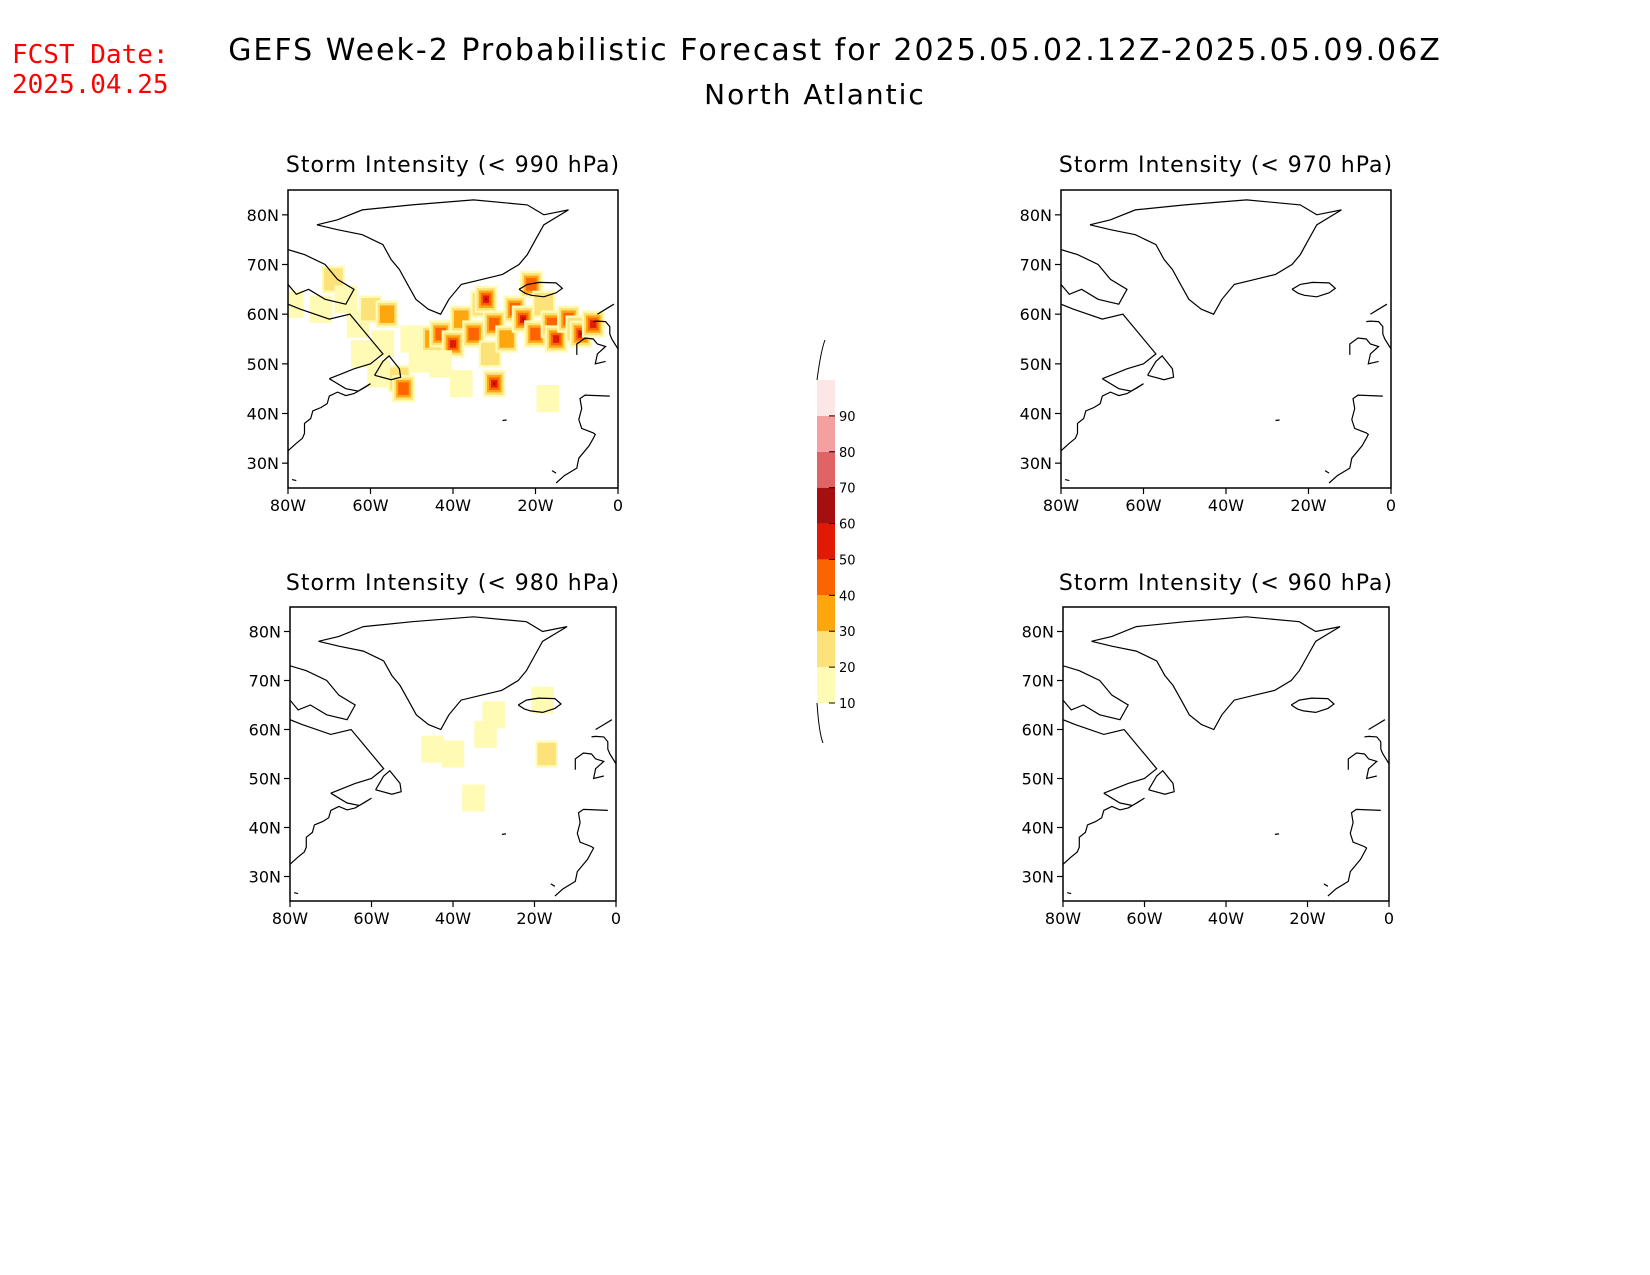  Describe the element at coordinates (836, 541) in the screenshot. I see `colorbar: 10 20 30 40 50 60 70 80 90` at that location.